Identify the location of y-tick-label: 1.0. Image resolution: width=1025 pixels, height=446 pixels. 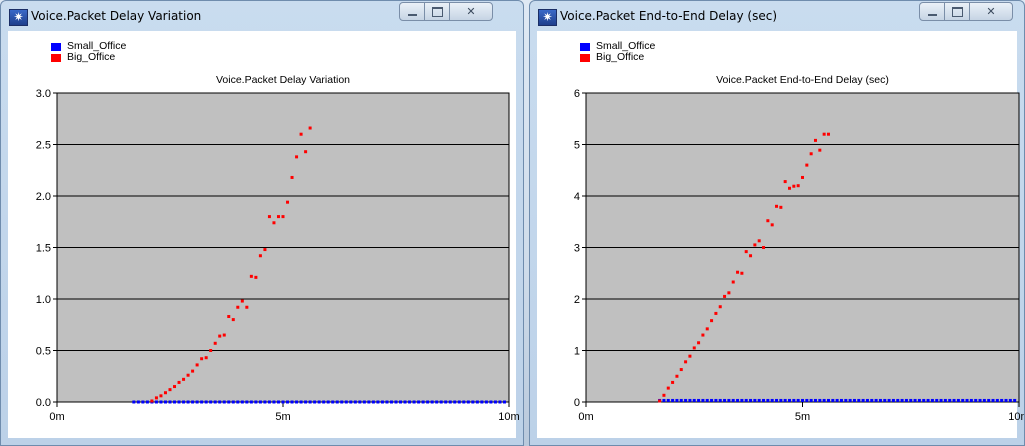
(43, 300).